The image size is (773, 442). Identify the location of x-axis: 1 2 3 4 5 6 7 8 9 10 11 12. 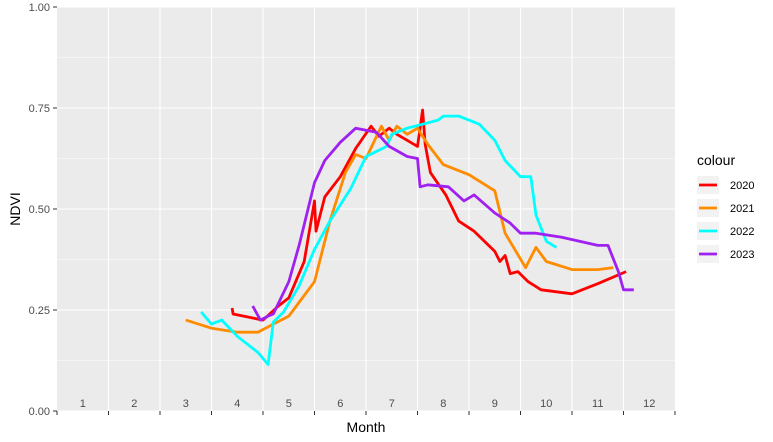
(366, 406).